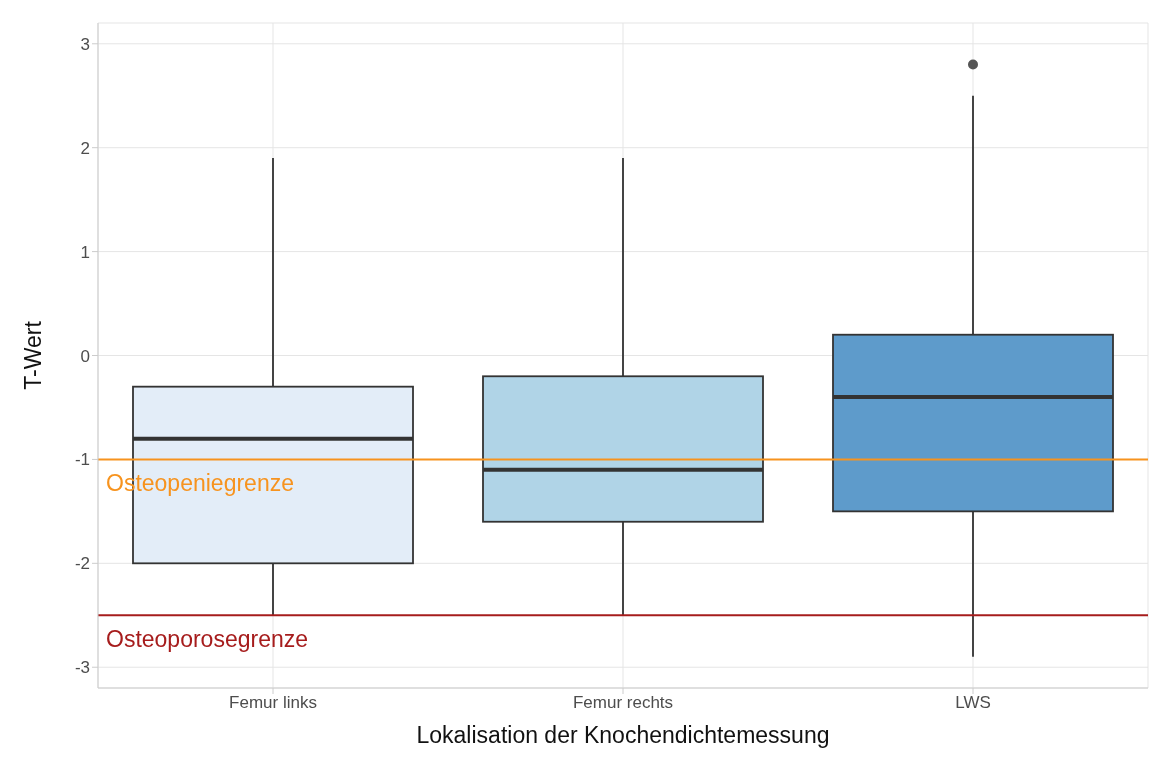 This screenshot has width=1169, height=780. Describe the element at coordinates (85, 356) in the screenshot. I see `y-tick-label: 0` at that location.